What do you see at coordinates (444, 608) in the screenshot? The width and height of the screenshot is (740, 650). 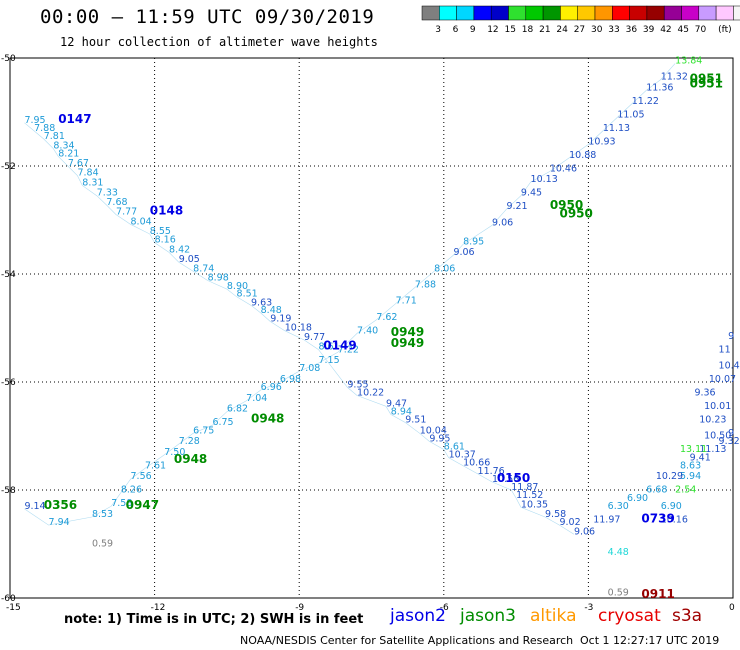 I see `x-tick-label: -6` at bounding box center [444, 608].